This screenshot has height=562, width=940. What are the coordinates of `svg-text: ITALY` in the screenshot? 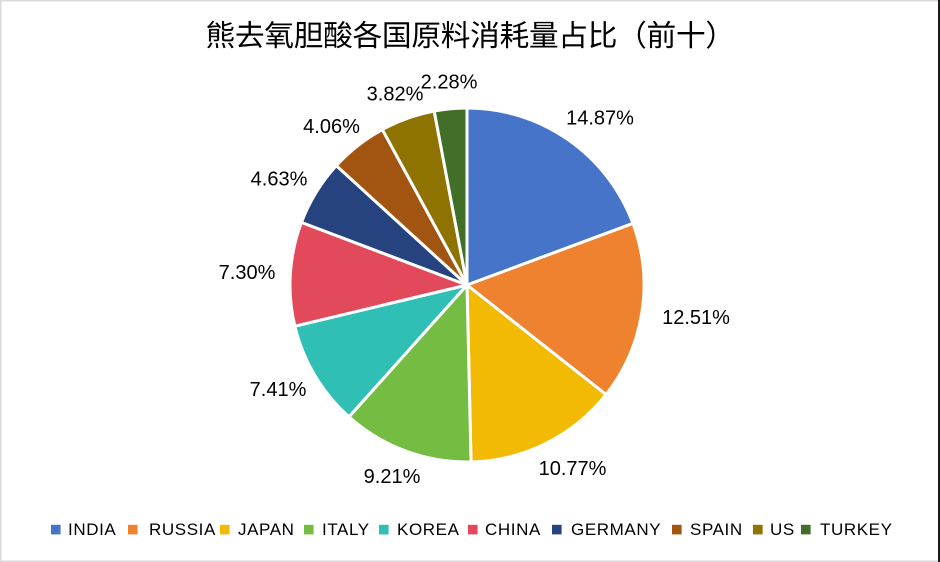 It's located at (346, 529).